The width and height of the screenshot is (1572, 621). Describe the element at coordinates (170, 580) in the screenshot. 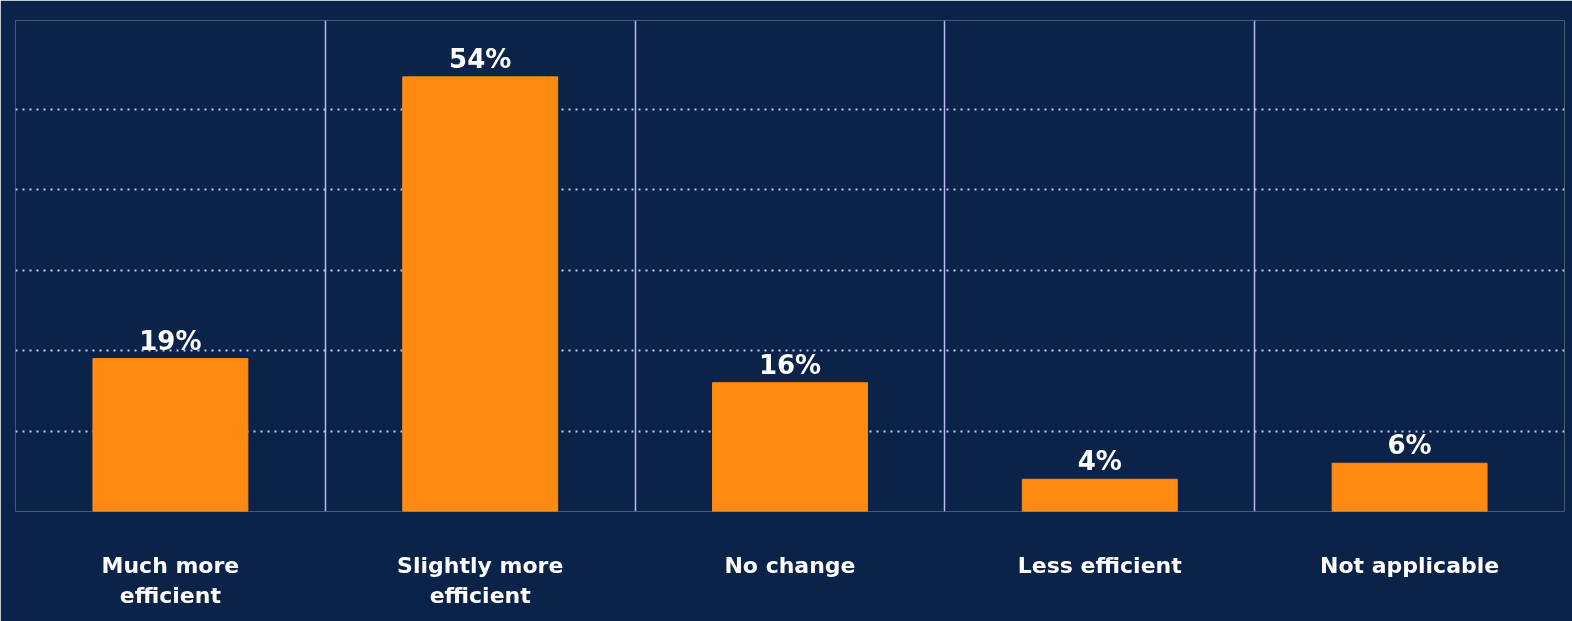

I see `x-tick-label: Much more efficient` at that location.